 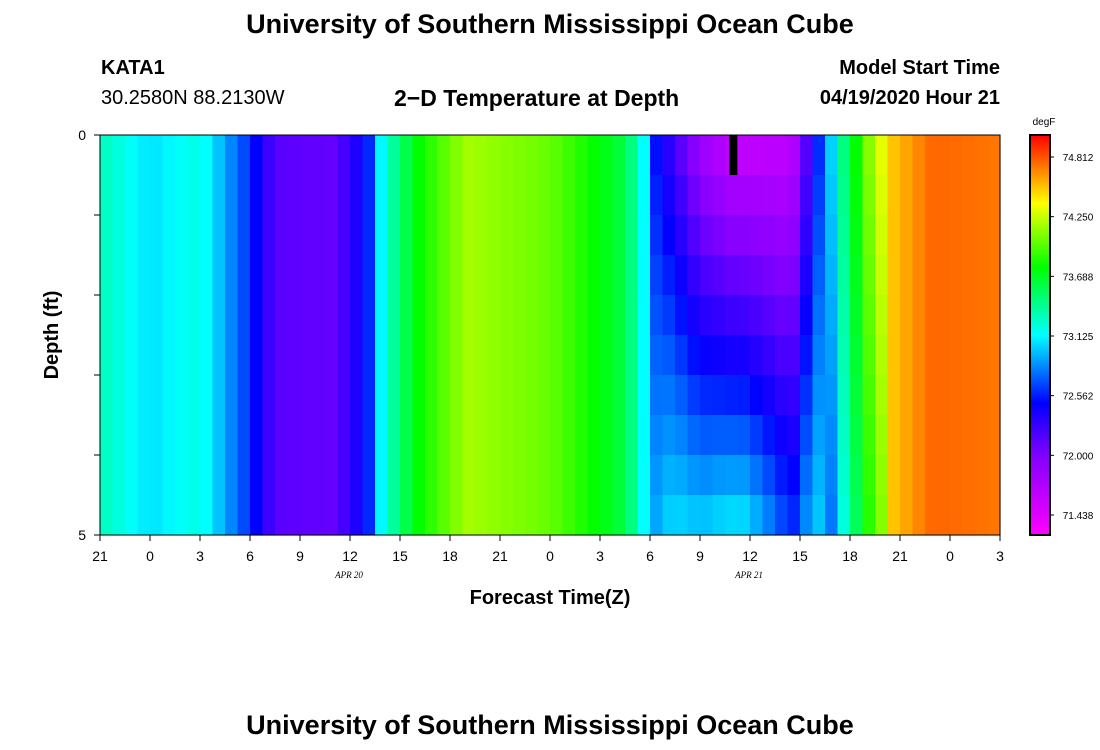 What do you see at coordinates (82, 535) in the screenshot?
I see `y-tick-label: 5` at bounding box center [82, 535].